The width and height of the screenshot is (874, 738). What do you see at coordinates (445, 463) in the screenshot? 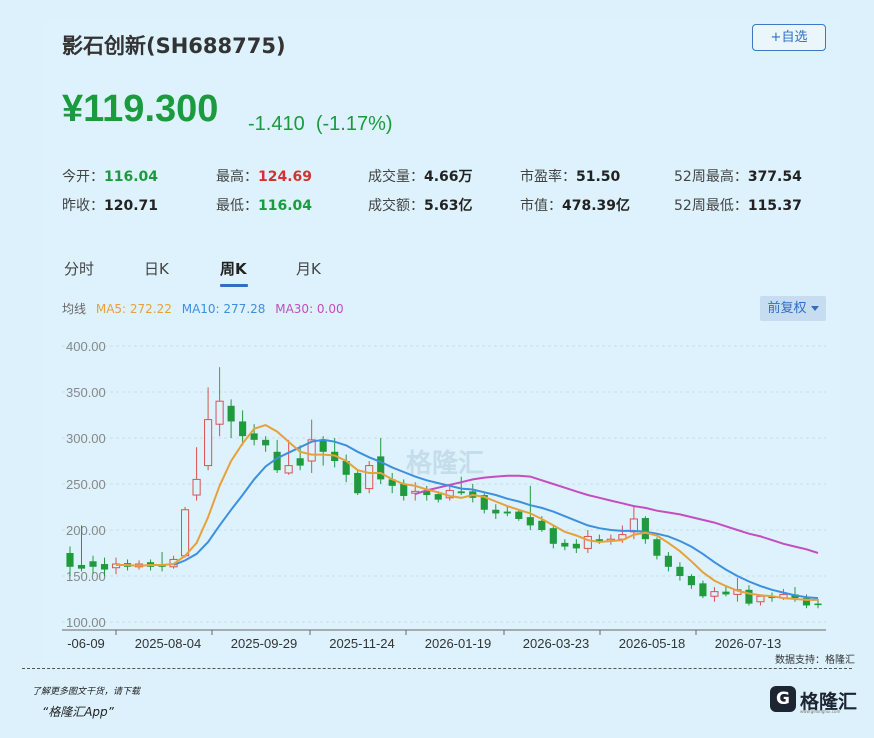
I see `chart-watermark: 格隆汇` at bounding box center [445, 463].